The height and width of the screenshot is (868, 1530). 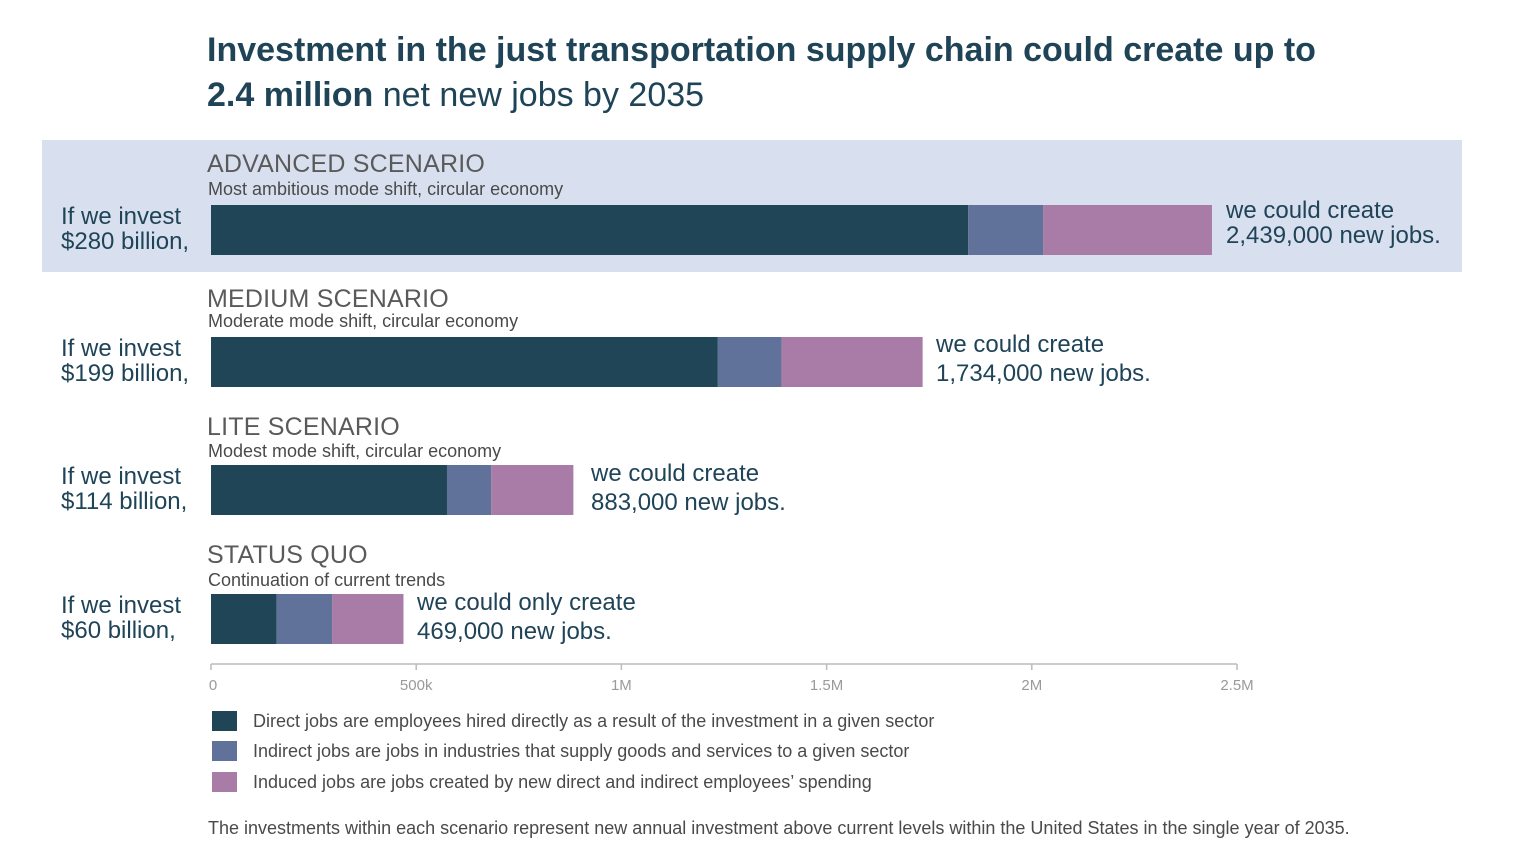 I want to click on invest-line-2: $199 billion,, so click(x=125, y=373).